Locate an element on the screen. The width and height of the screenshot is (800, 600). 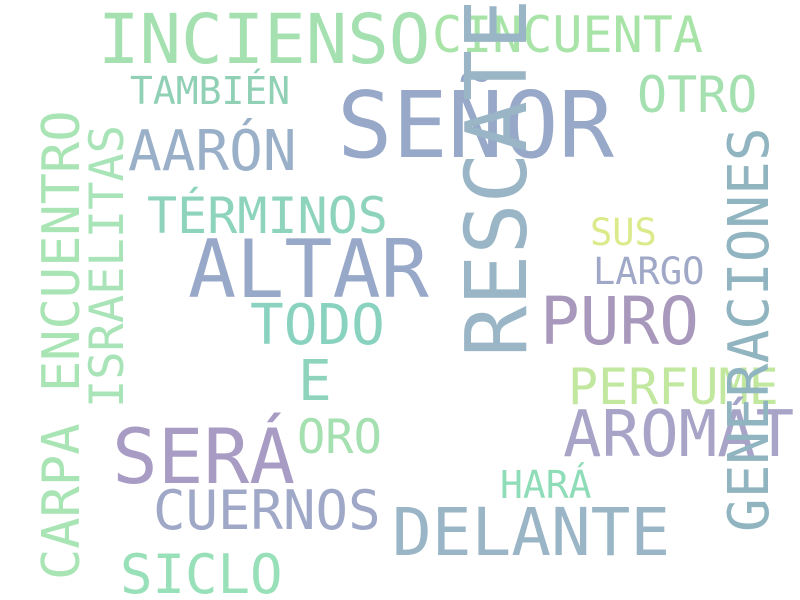
word-hara: SERÁ is located at coordinates (204, 456).